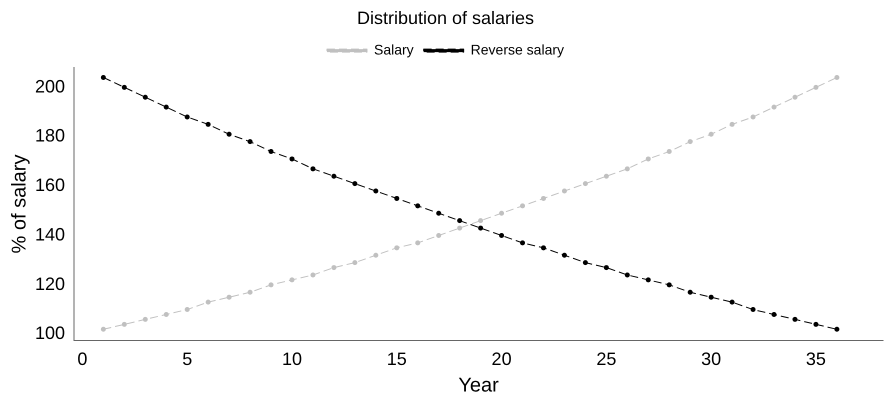 The width and height of the screenshot is (893, 400). Describe the element at coordinates (50, 284) in the screenshot. I see `y-tick-label: 120` at that location.